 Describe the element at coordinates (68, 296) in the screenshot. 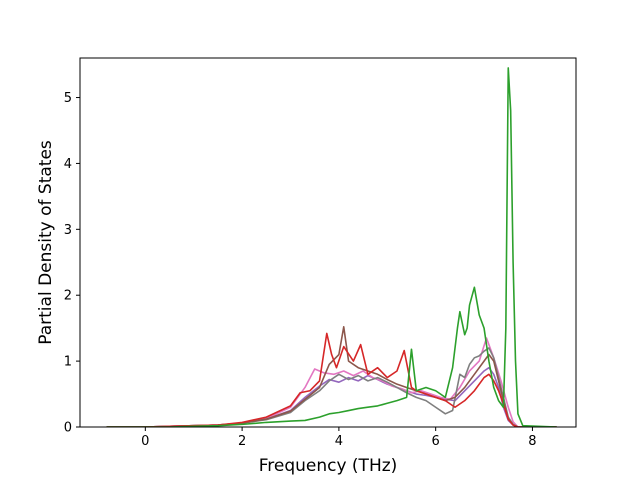

I see `y-tick-label: 2` at that location.